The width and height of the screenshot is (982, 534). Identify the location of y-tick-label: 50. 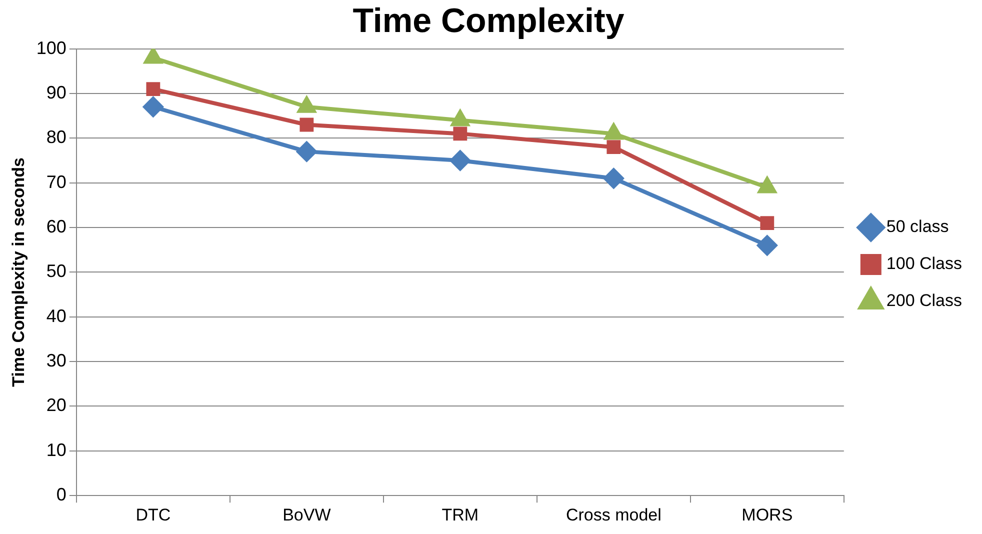
(56, 271).